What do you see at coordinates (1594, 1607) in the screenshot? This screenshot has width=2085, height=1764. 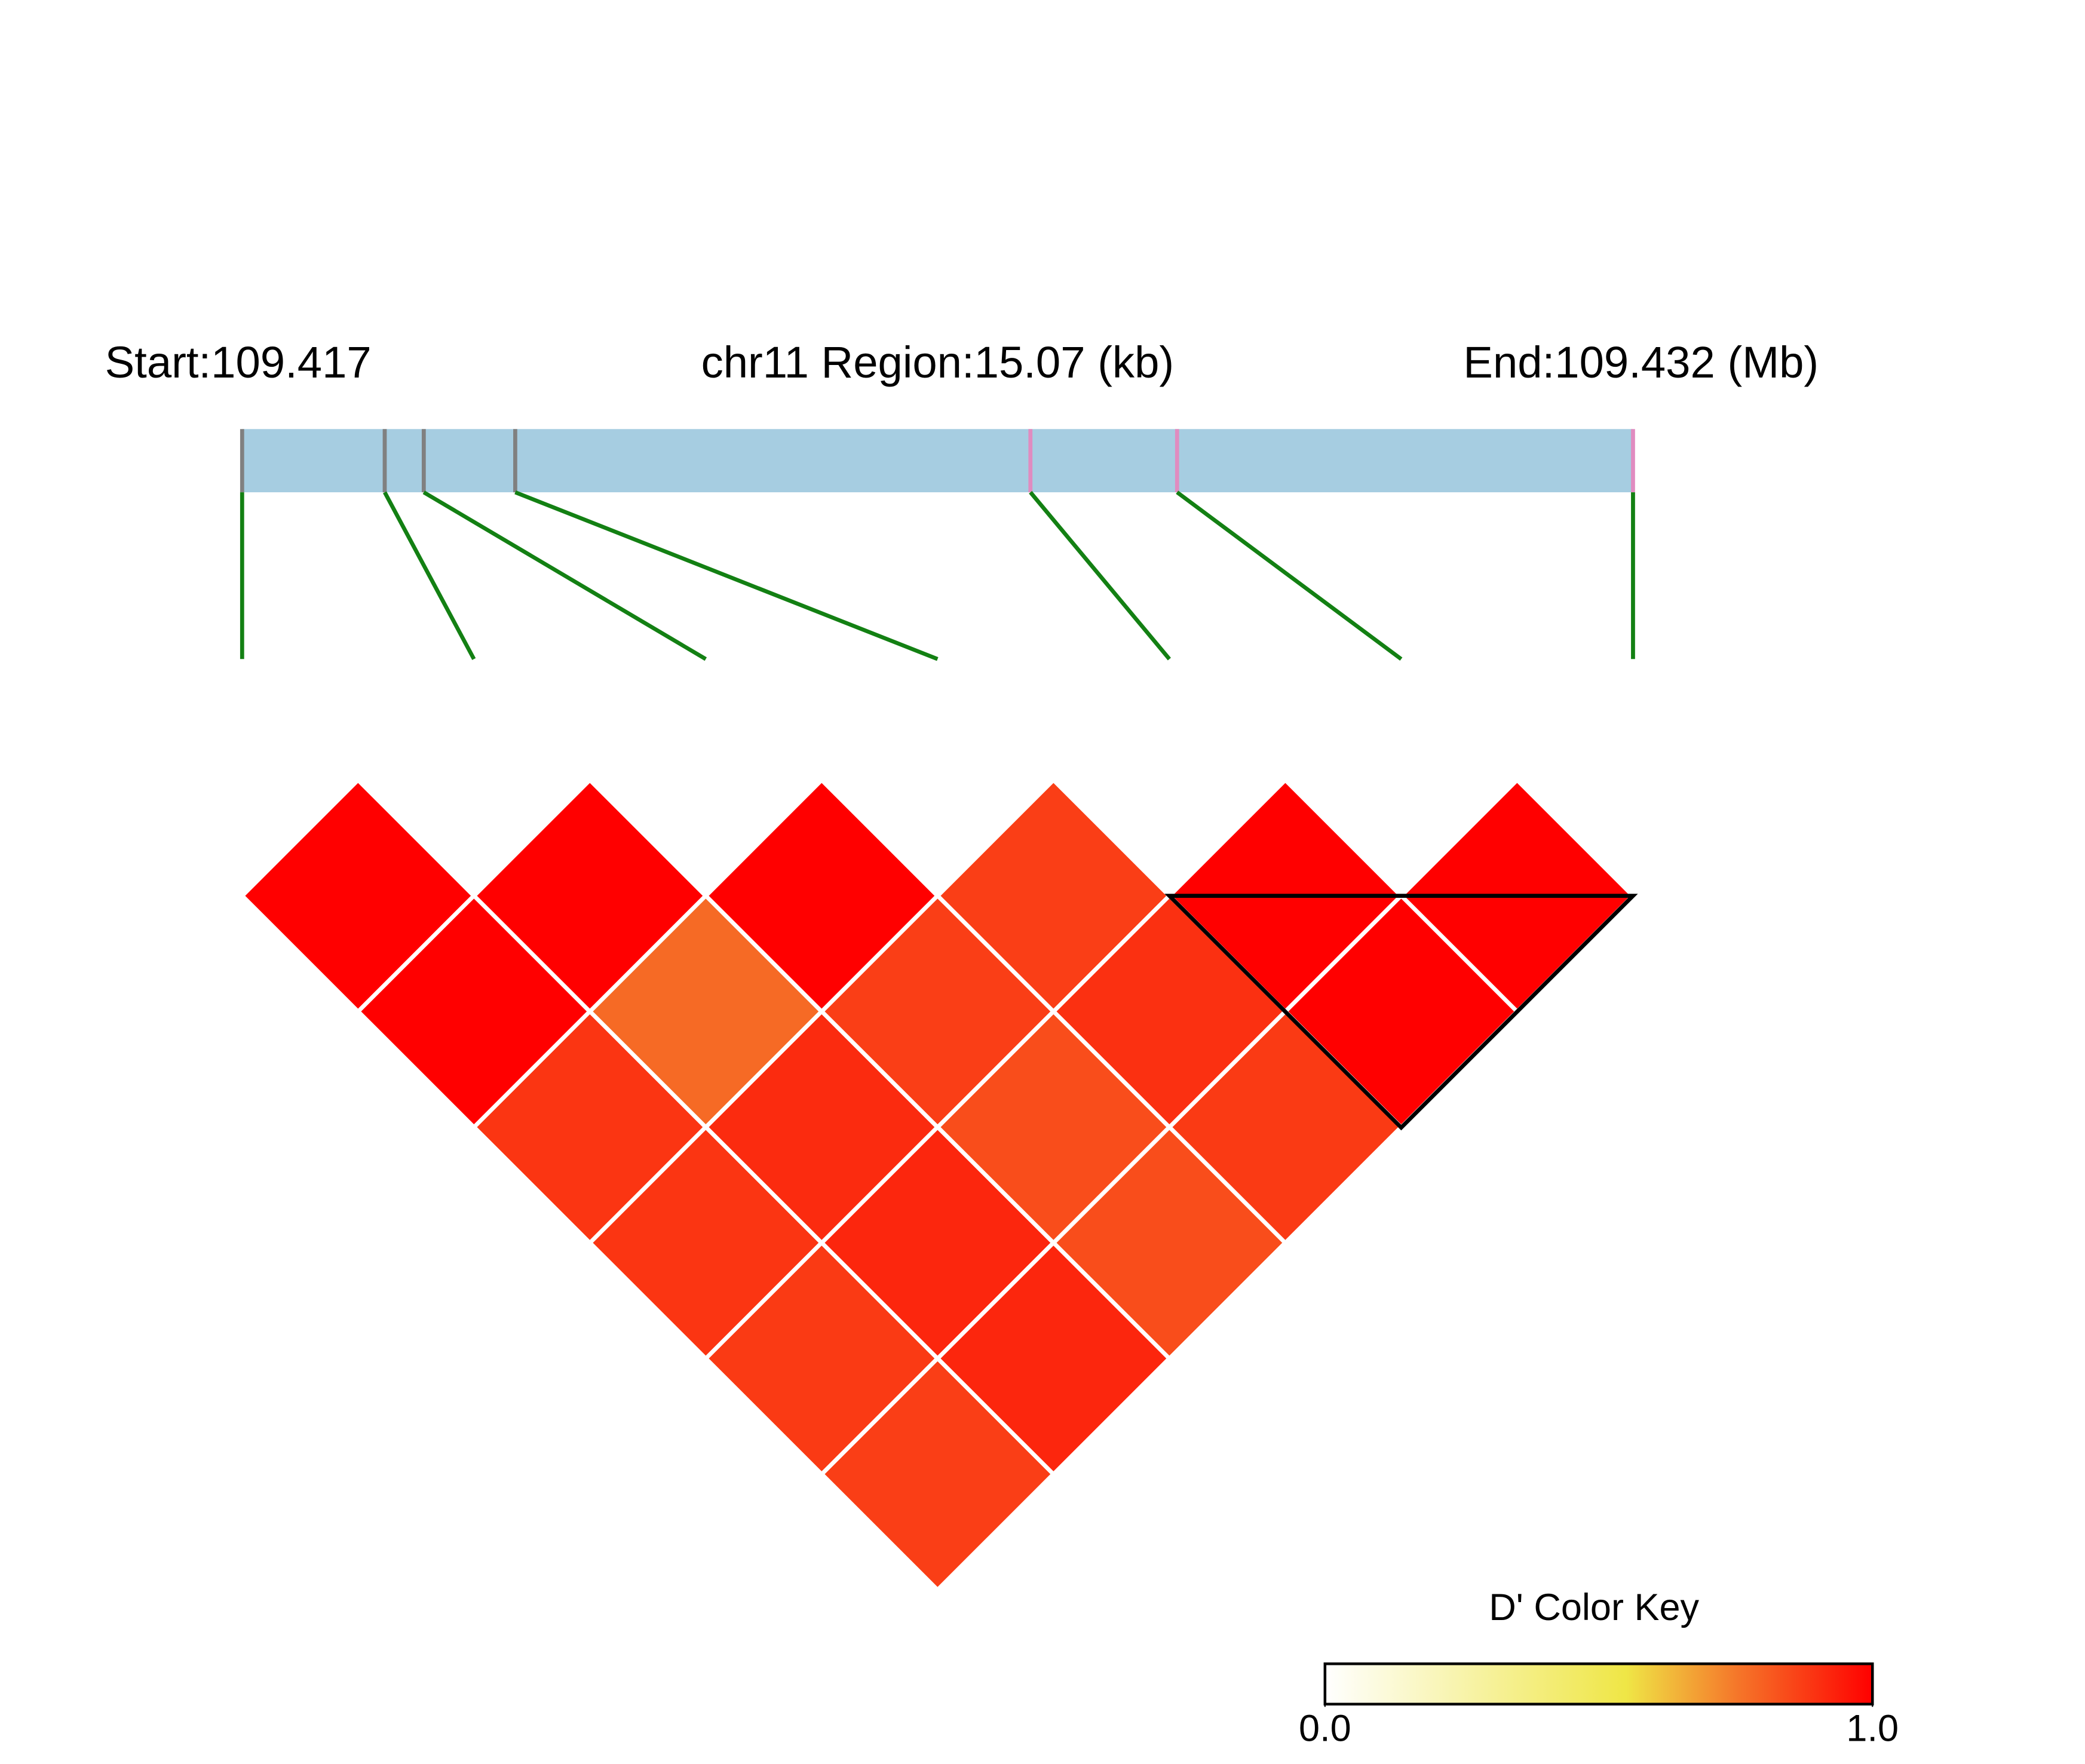 I see `legend-title: D' Color Key` at bounding box center [1594, 1607].